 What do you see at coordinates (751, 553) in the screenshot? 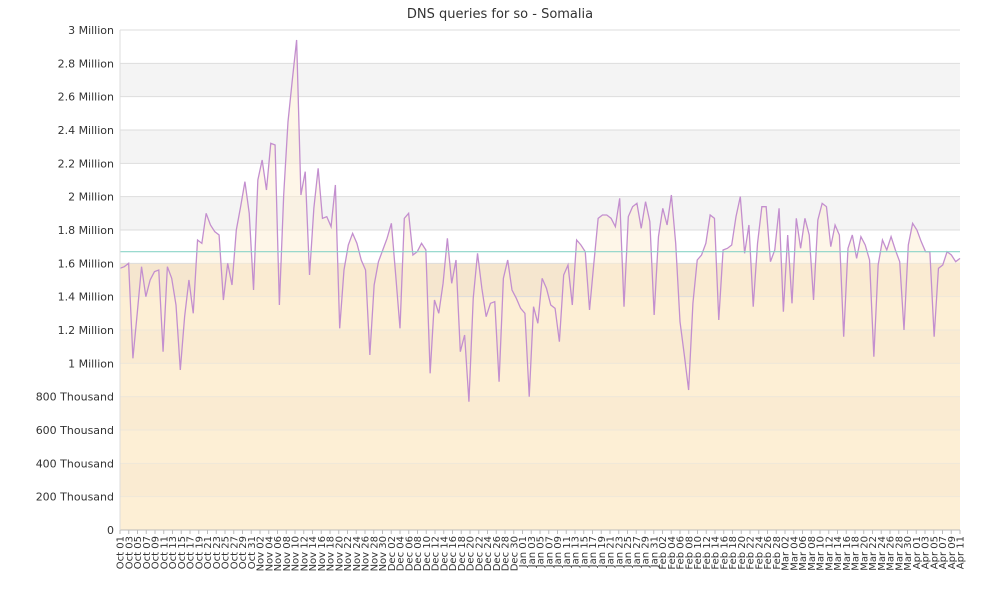
I see `x-tick-label: Feb 22` at bounding box center [751, 553].